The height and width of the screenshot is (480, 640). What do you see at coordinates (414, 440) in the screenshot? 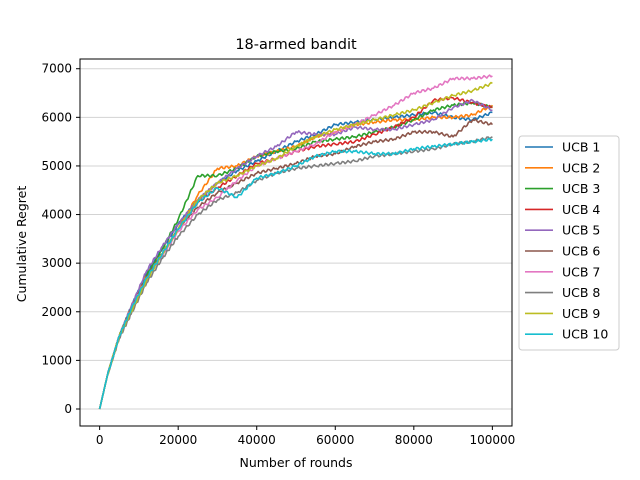
I see `x-tick-label: 80000` at bounding box center [414, 440].